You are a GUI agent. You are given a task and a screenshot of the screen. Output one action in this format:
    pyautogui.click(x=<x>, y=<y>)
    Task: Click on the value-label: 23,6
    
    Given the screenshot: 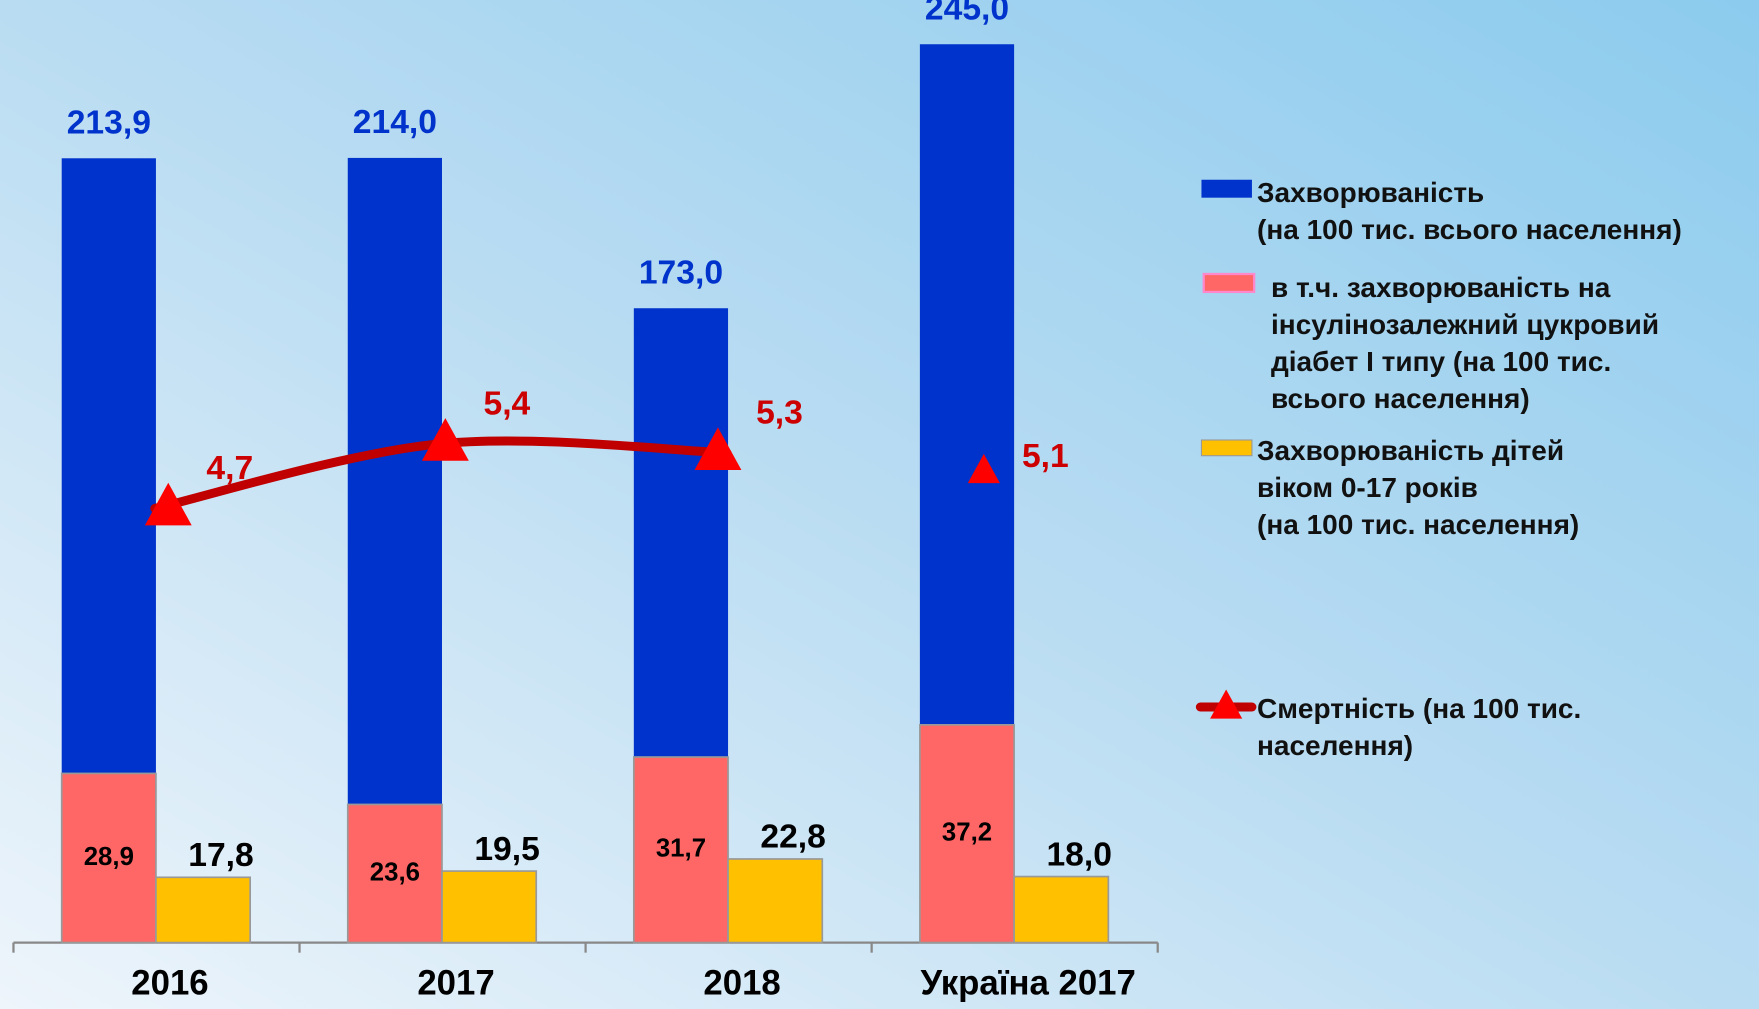 What is the action you would take?
    pyautogui.click(x=395, y=872)
    